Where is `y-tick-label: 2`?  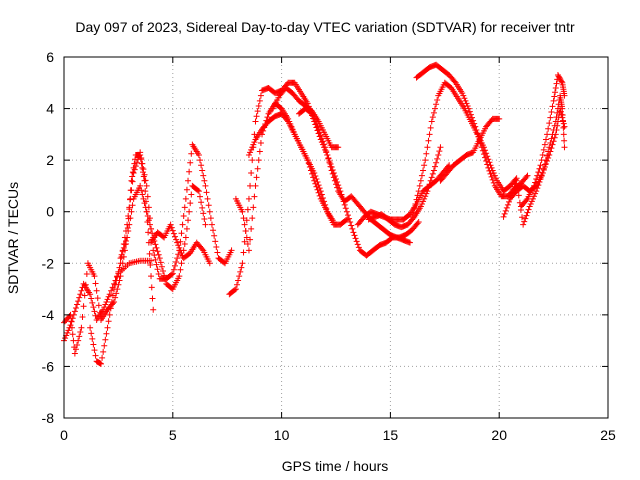 y-tick-label: 2 is located at coordinates (50, 160).